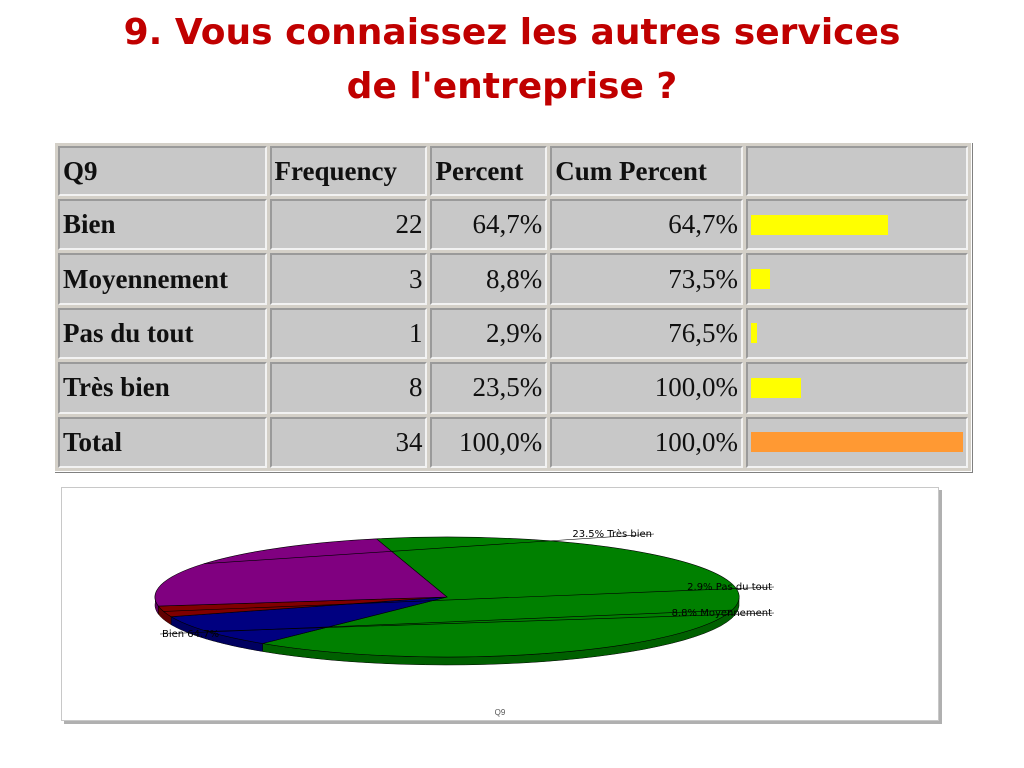 This screenshot has height=768, width=1024. Describe the element at coordinates (162, 225) in the screenshot. I see `row-label: Bien` at that location.